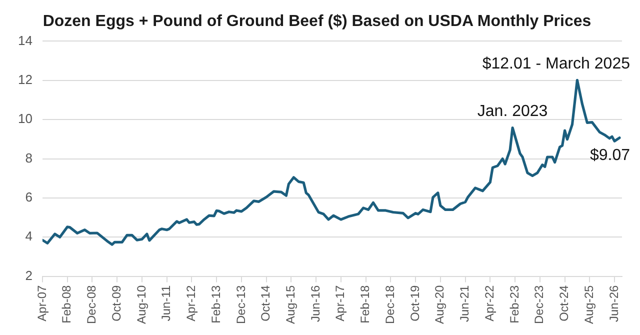  What do you see at coordinates (465, 303) in the screenshot?
I see `x-tick-label: Jun-21` at bounding box center [465, 303].